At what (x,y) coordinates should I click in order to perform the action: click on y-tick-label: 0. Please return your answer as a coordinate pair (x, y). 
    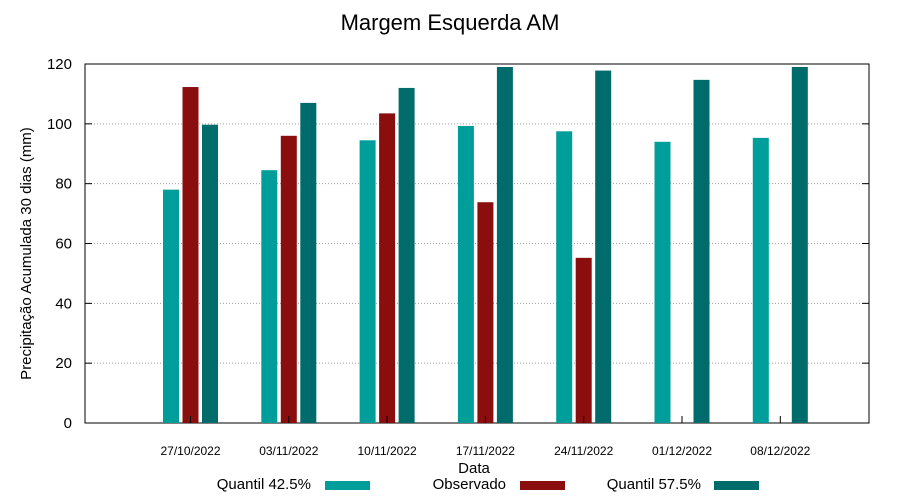
    Looking at the image, I should click on (68, 423).